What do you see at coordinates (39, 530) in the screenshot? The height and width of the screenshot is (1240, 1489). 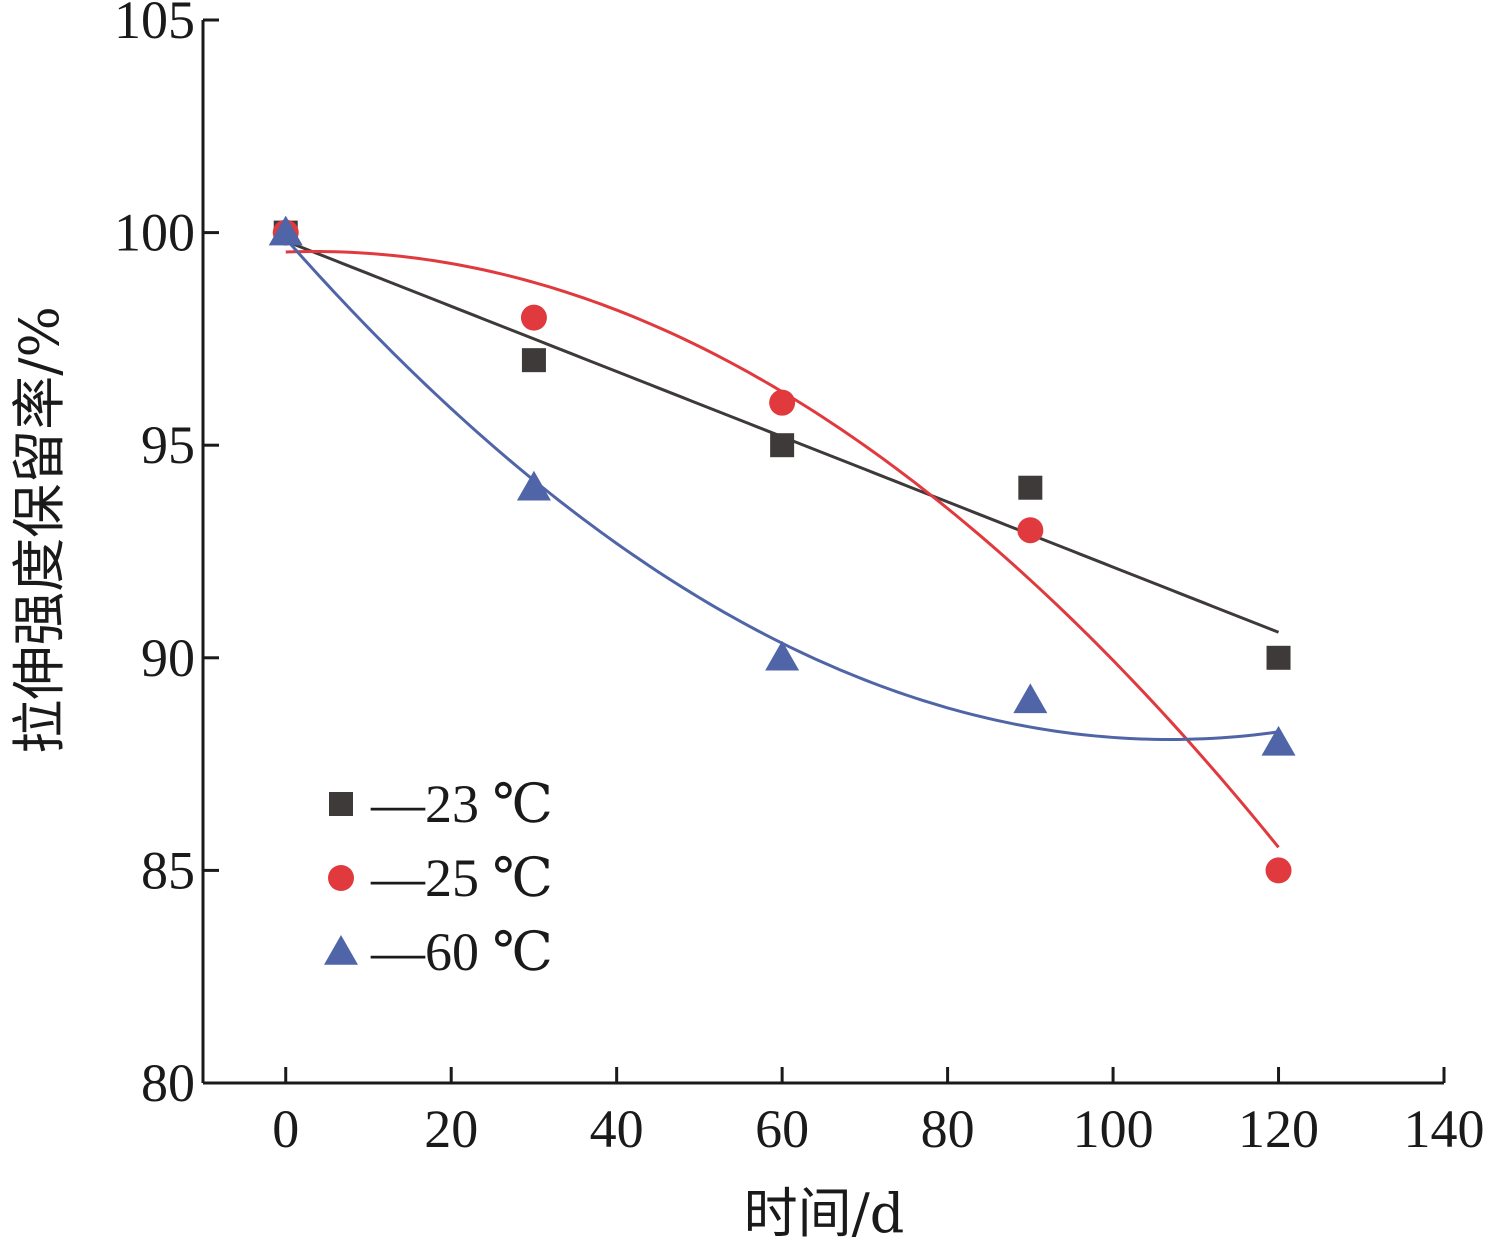 I see `y-axis-title: 拉伸强度保留率/%` at bounding box center [39, 530].